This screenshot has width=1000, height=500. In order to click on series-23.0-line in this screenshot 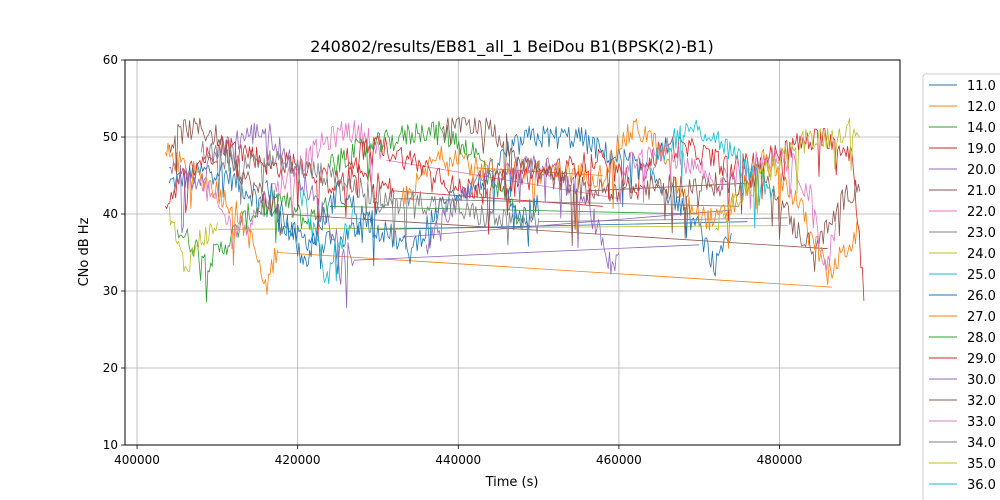, I will do `click(297, 178)`.